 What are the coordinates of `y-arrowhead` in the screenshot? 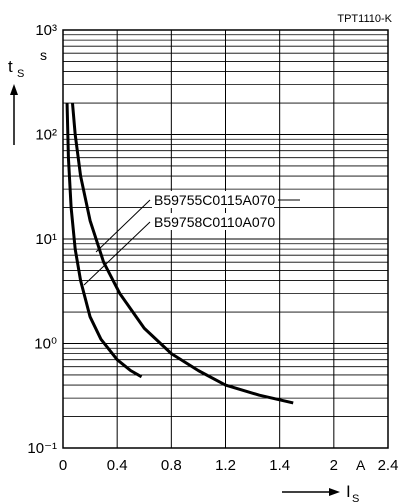 It's located at (14, 89).